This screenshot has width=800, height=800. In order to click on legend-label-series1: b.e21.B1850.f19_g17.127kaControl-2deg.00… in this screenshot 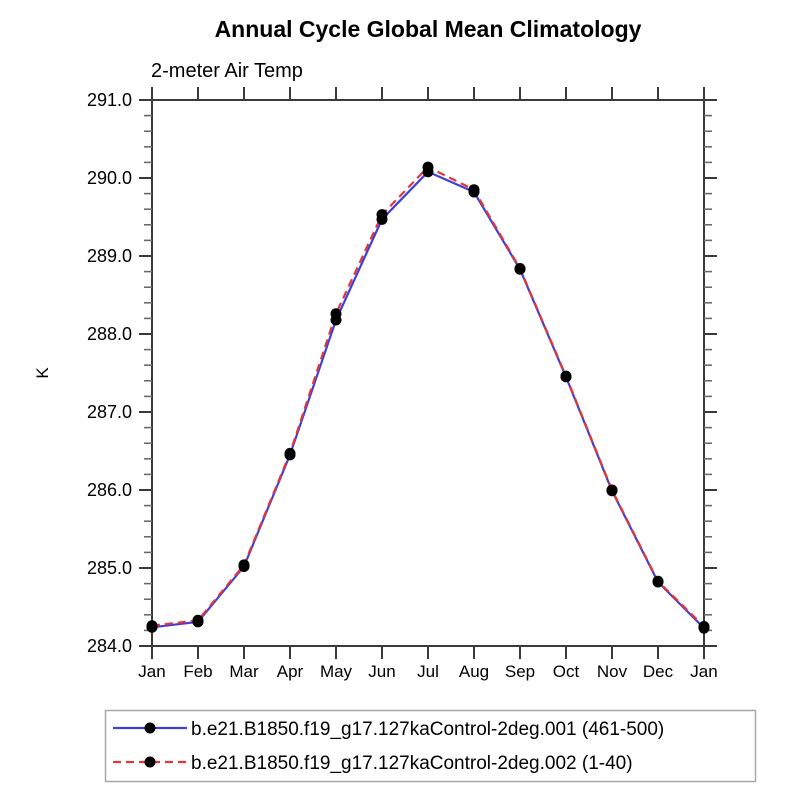, I will do `click(427, 729)`.